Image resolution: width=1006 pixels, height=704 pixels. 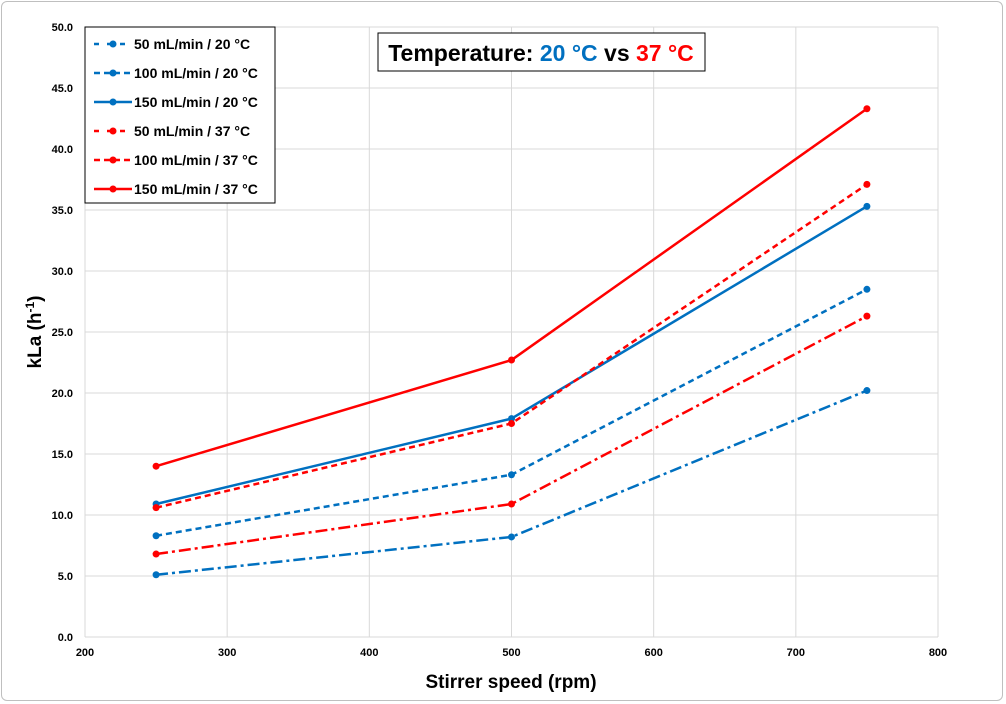 What do you see at coordinates (196, 160) in the screenshot?
I see `legend-label: 100 mL/min / 37 °C` at bounding box center [196, 160].